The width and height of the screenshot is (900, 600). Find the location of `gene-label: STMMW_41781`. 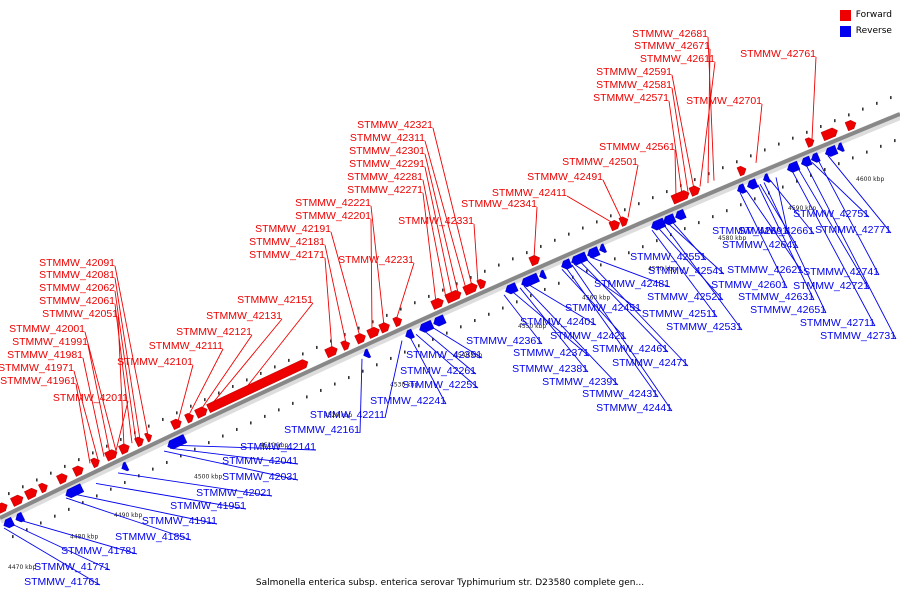

gene-label: STMMW_41781 is located at coordinates (99, 551).